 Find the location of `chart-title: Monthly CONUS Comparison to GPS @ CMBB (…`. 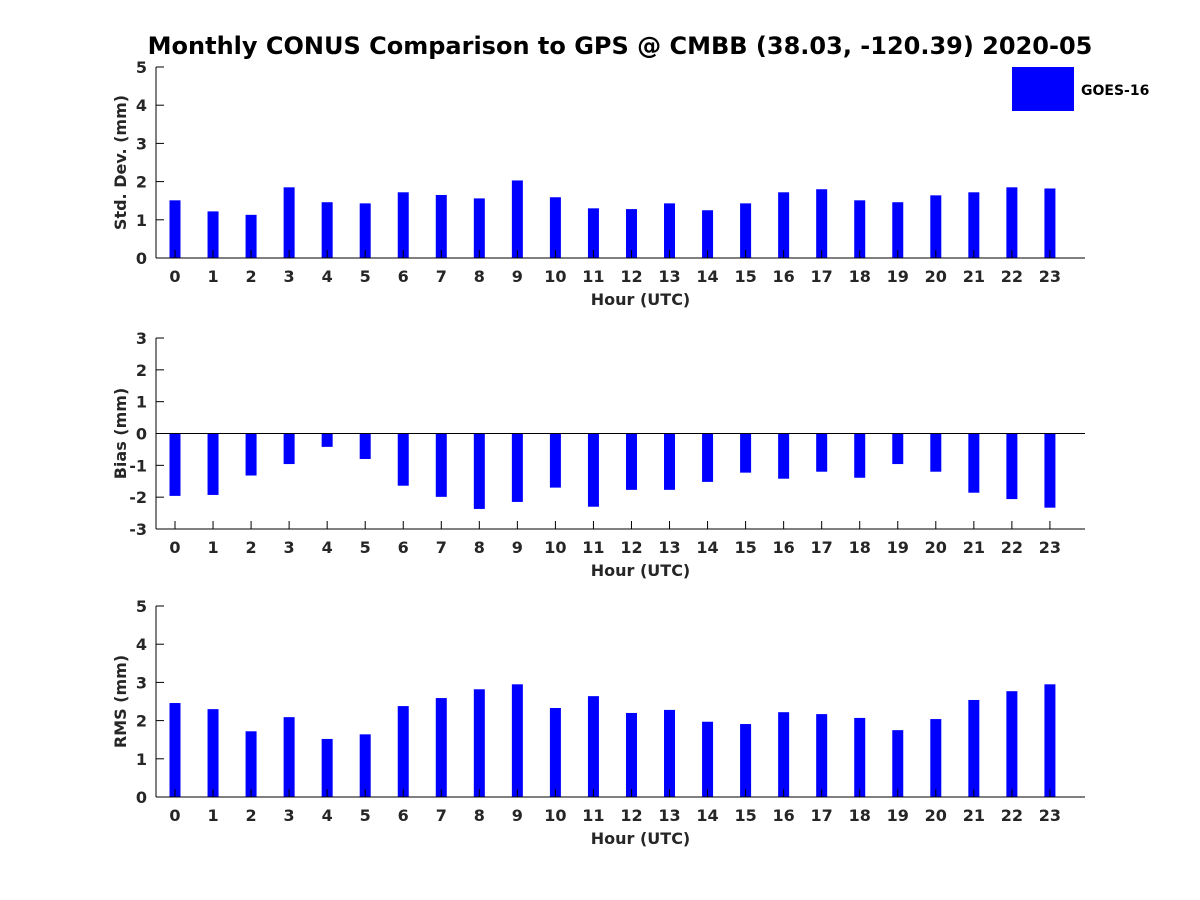

chart-title: Monthly CONUS Comparison to GPS @ CMBB (… is located at coordinates (620, 46).